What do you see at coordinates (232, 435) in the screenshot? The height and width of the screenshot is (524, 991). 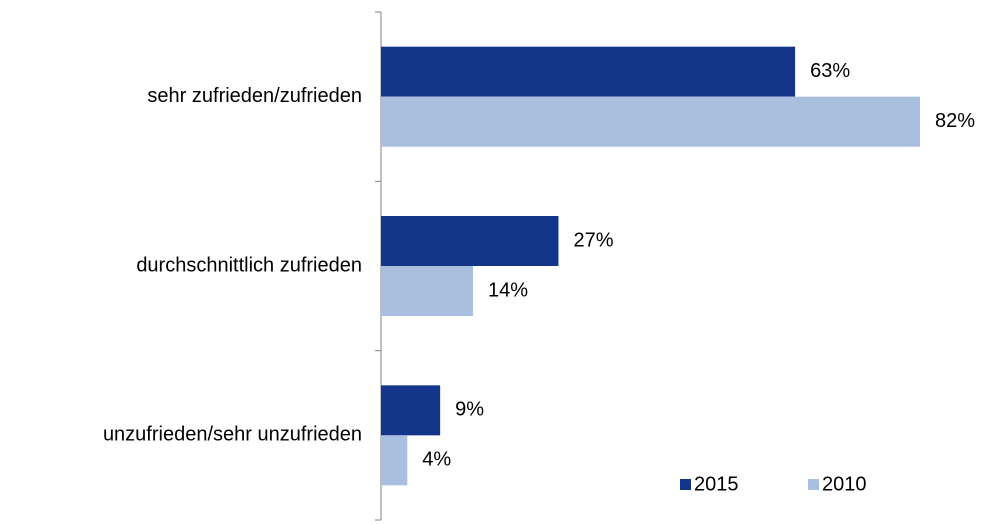 I see `category-label: unzufrieden/sehr unzufrieden` at bounding box center [232, 435].